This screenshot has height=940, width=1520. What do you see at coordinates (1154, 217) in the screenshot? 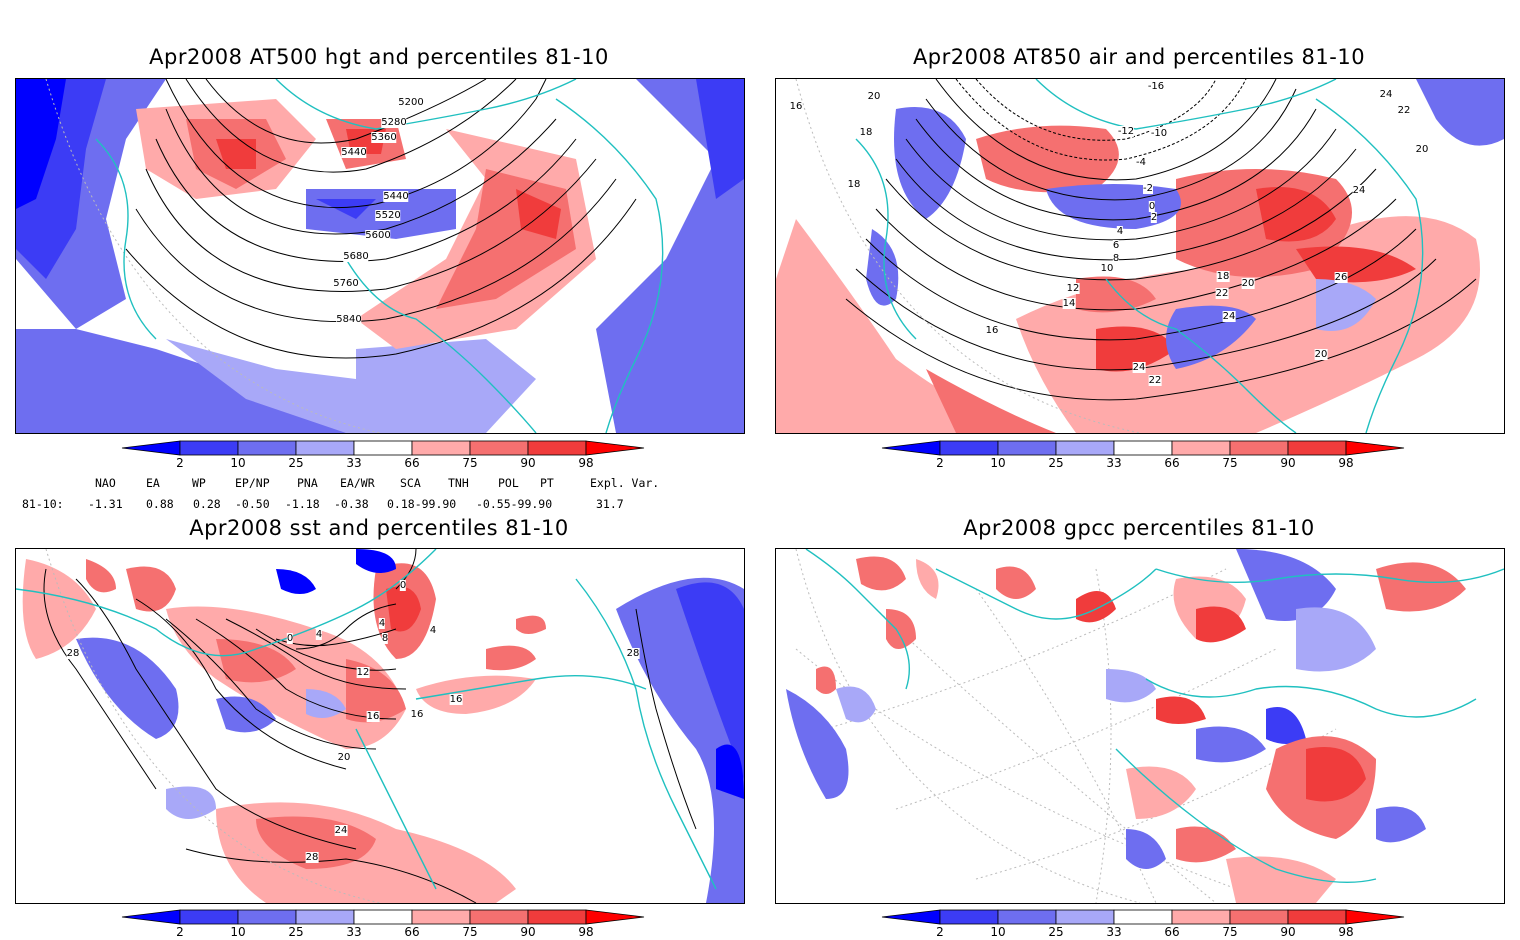
I see `contour-label: 2` at bounding box center [1154, 217].